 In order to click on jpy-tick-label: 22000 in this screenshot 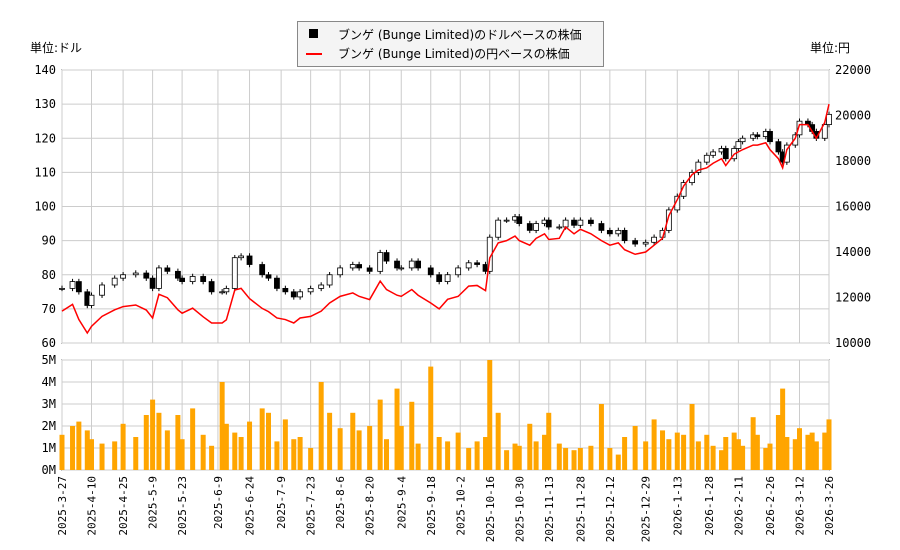, I will do `click(853, 70)`.